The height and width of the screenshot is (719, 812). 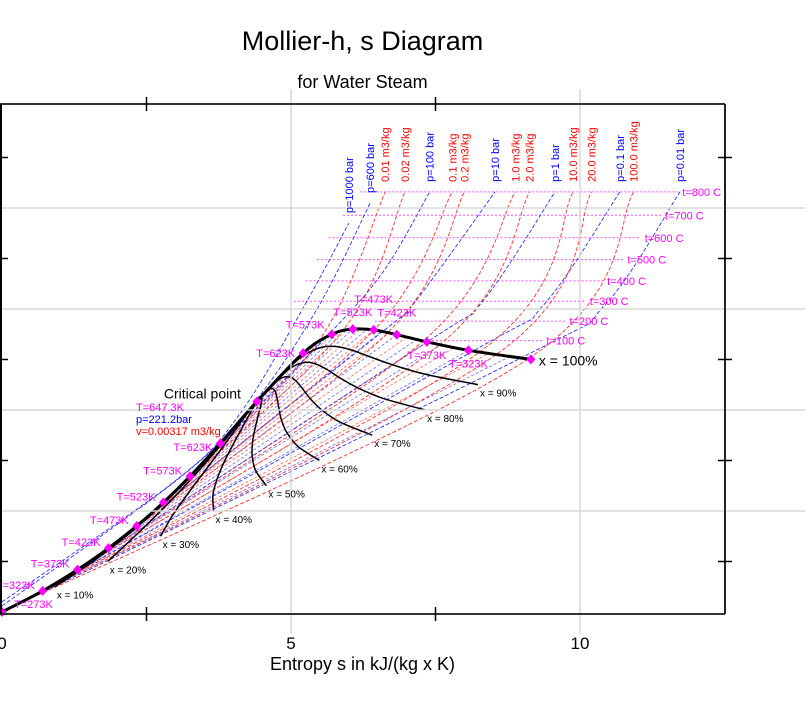 I want to click on critical-pressure-label: p=221.2bar, so click(x=164, y=420).